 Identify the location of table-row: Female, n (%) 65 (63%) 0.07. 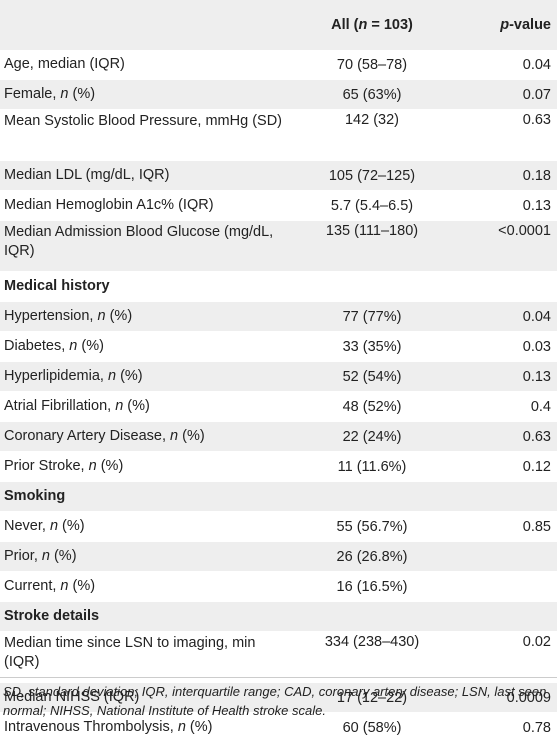
(278, 95).